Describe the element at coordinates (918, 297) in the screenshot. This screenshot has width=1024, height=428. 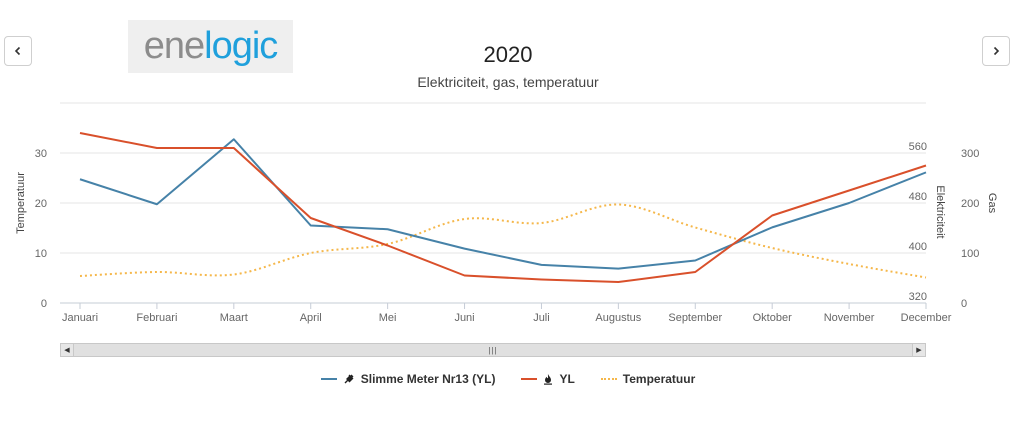
I see `y-right-inner-tick-label: 320` at that location.